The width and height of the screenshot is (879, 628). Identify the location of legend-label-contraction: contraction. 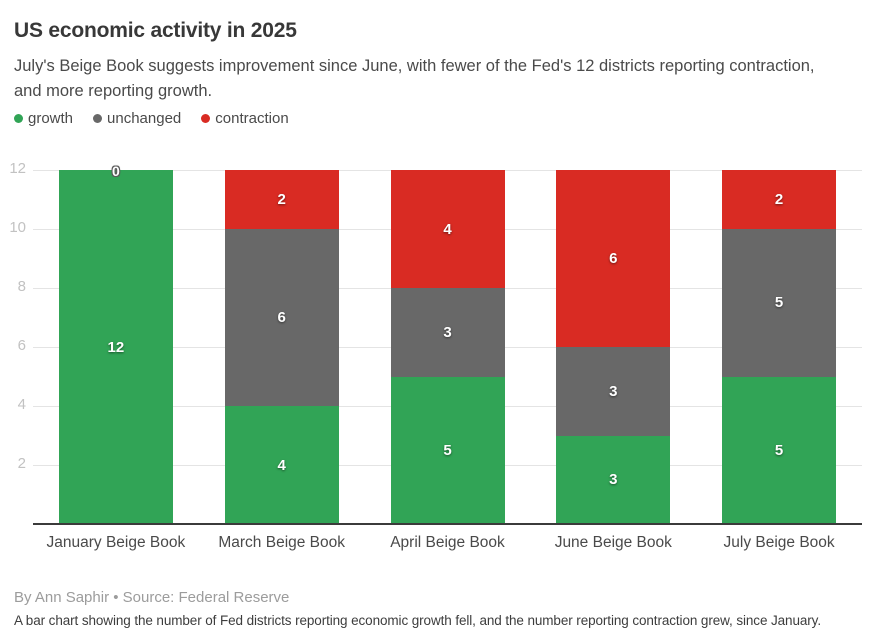
(252, 118).